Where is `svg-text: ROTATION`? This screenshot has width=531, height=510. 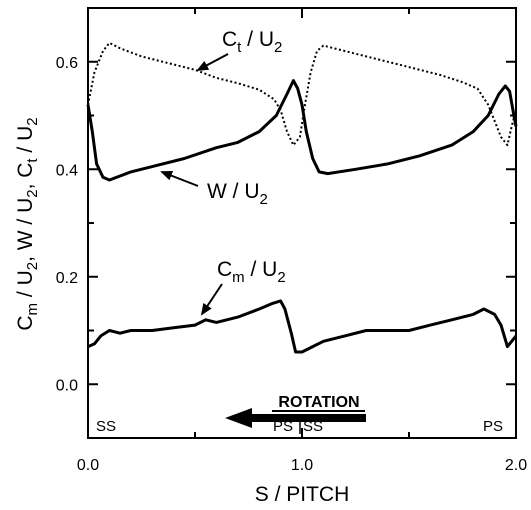 svg-text: ROTATION is located at coordinates (318, 402).